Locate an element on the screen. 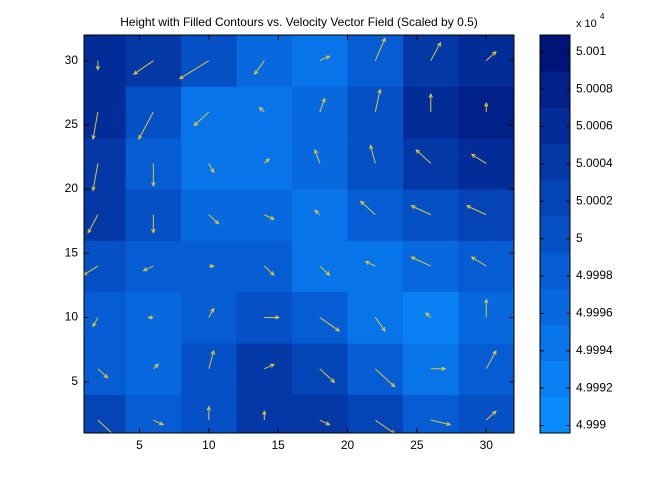  colorbar-box is located at coordinates (555, 234).